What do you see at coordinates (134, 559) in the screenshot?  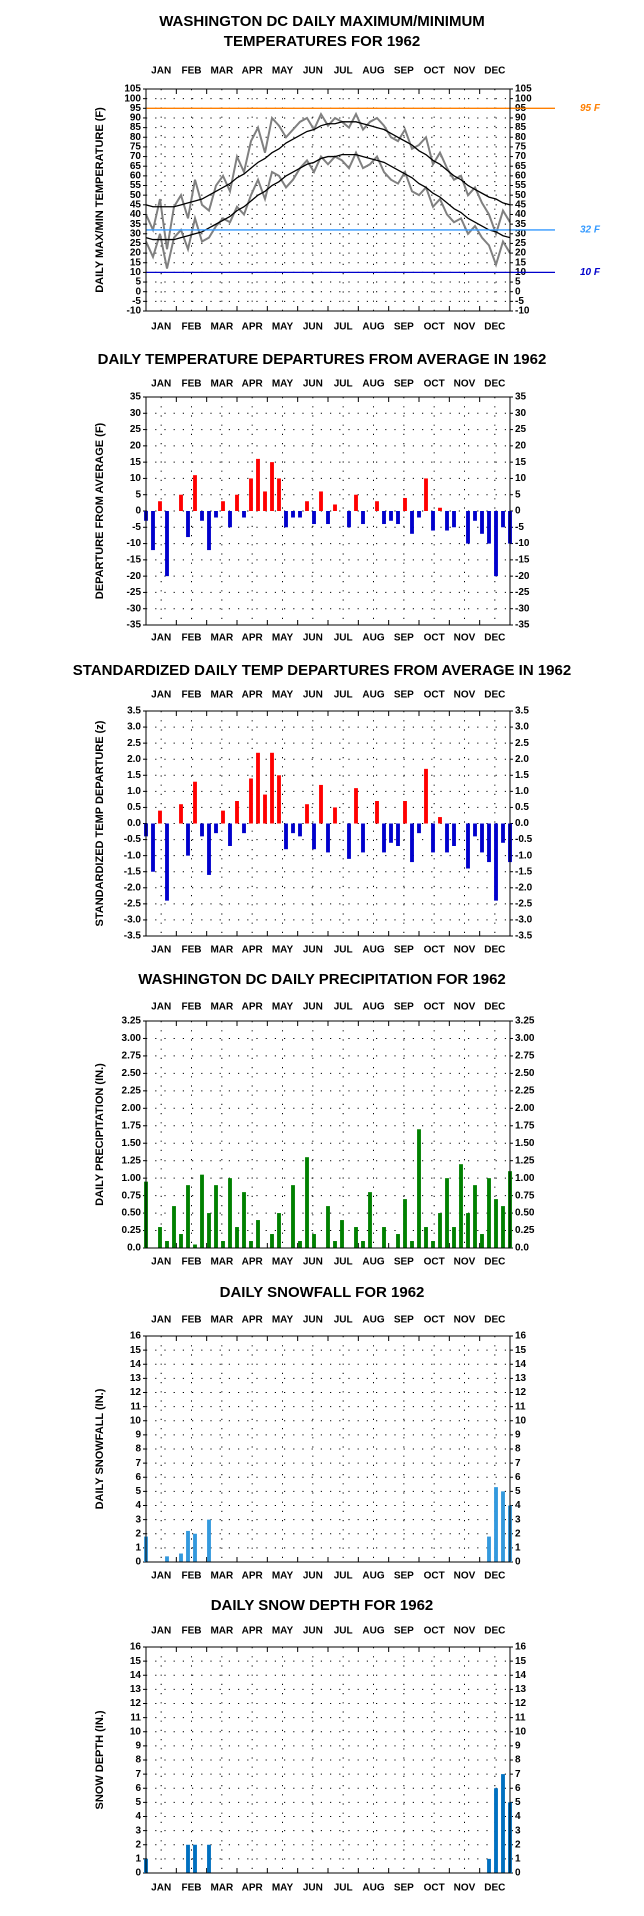 I see `y-tick-label: -15` at bounding box center [134, 559].